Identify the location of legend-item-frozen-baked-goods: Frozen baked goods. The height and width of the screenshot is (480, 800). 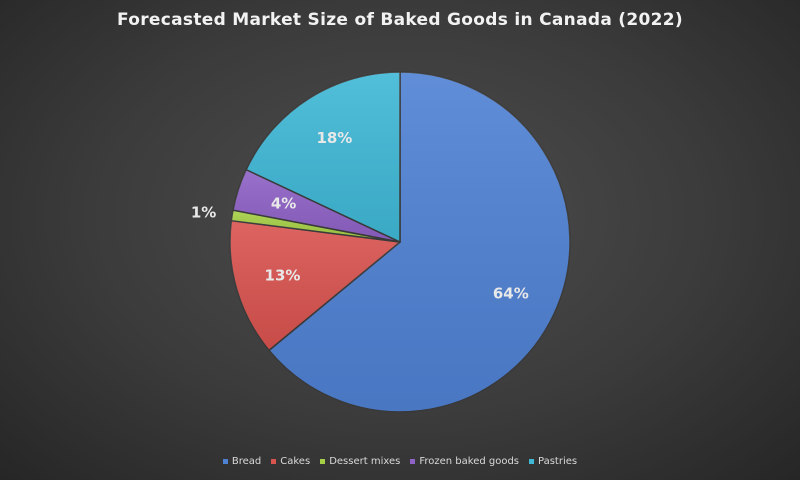
(464, 461).